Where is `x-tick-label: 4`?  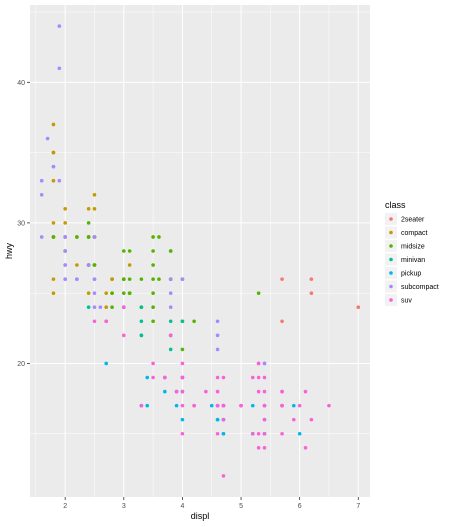
x-tick-label: 4 is located at coordinates (182, 506).